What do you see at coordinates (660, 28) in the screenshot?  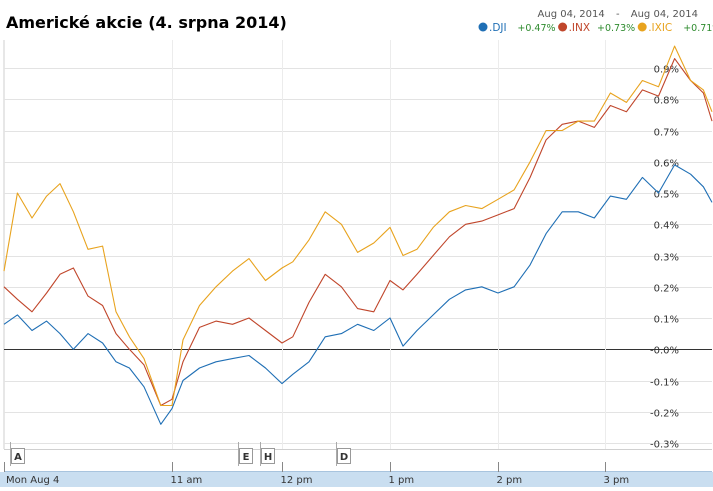 I see `legend-series-name: .IXIC` at bounding box center [660, 28].